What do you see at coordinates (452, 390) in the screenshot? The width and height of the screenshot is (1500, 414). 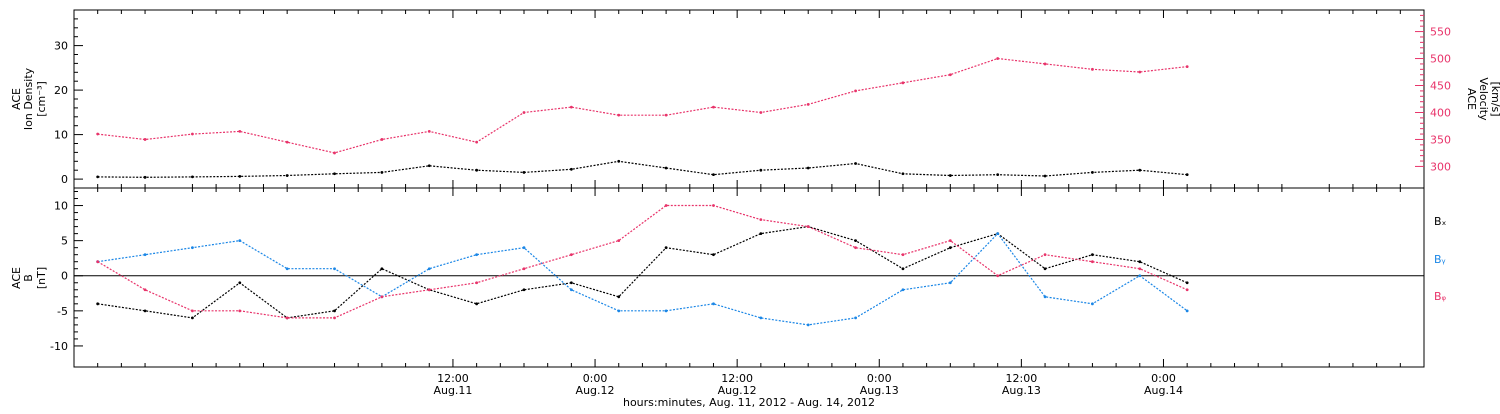 I see `x-tick-date-label: Aug.11` at bounding box center [452, 390].